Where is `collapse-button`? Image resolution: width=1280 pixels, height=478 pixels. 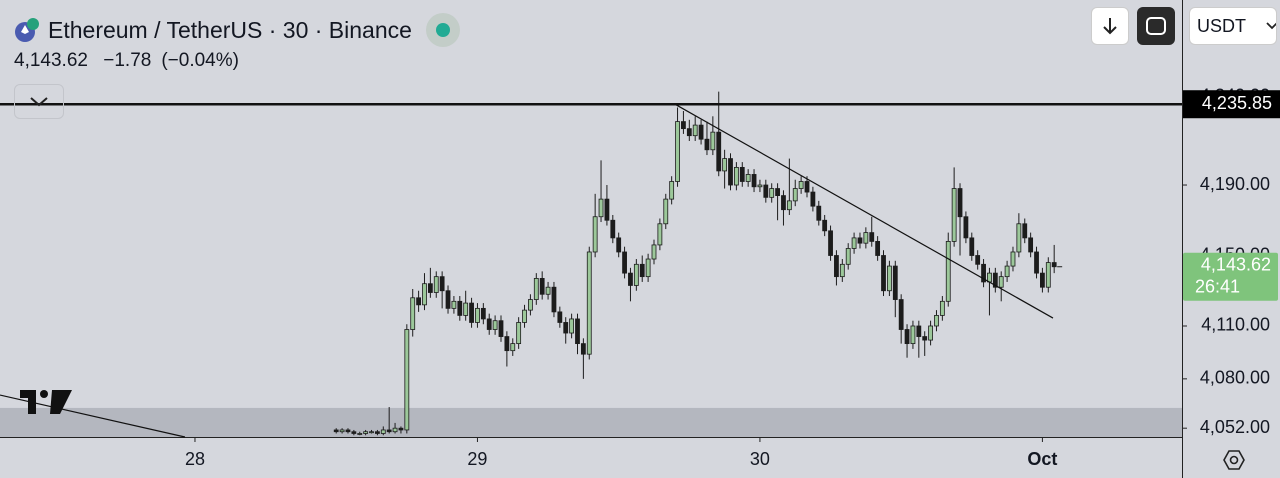 collapse-button is located at coordinates (39, 101).